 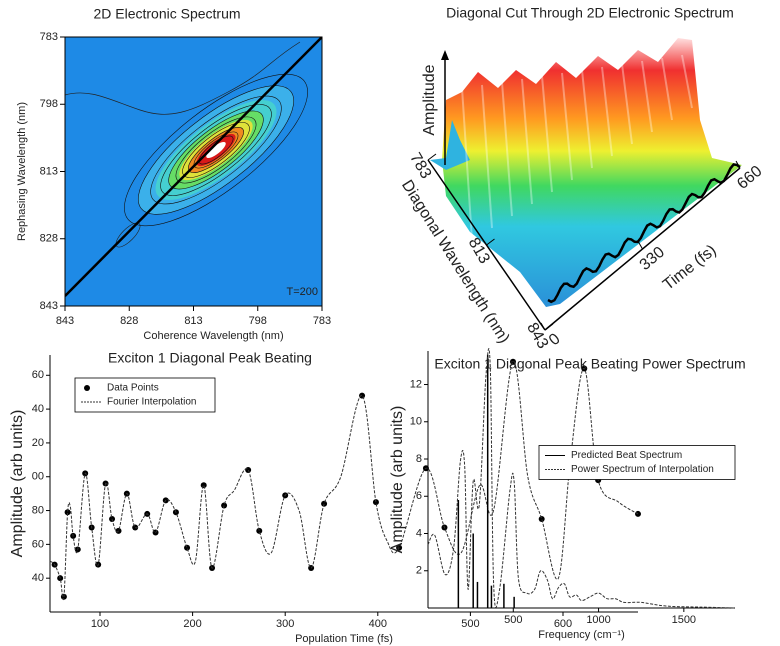 What do you see at coordinates (129, 321) in the screenshot?
I see `x-tick-label: 828` at bounding box center [129, 321].